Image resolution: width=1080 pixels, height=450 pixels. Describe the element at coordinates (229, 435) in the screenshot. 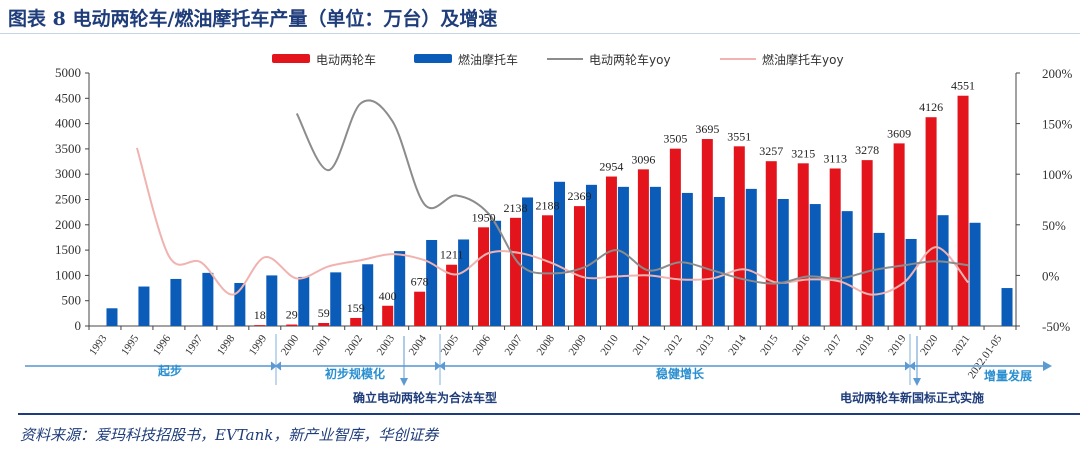

I see `source-note: 资料来源：爱玛科技招股书，EVTank，新产业智库，华创证券` at that location.